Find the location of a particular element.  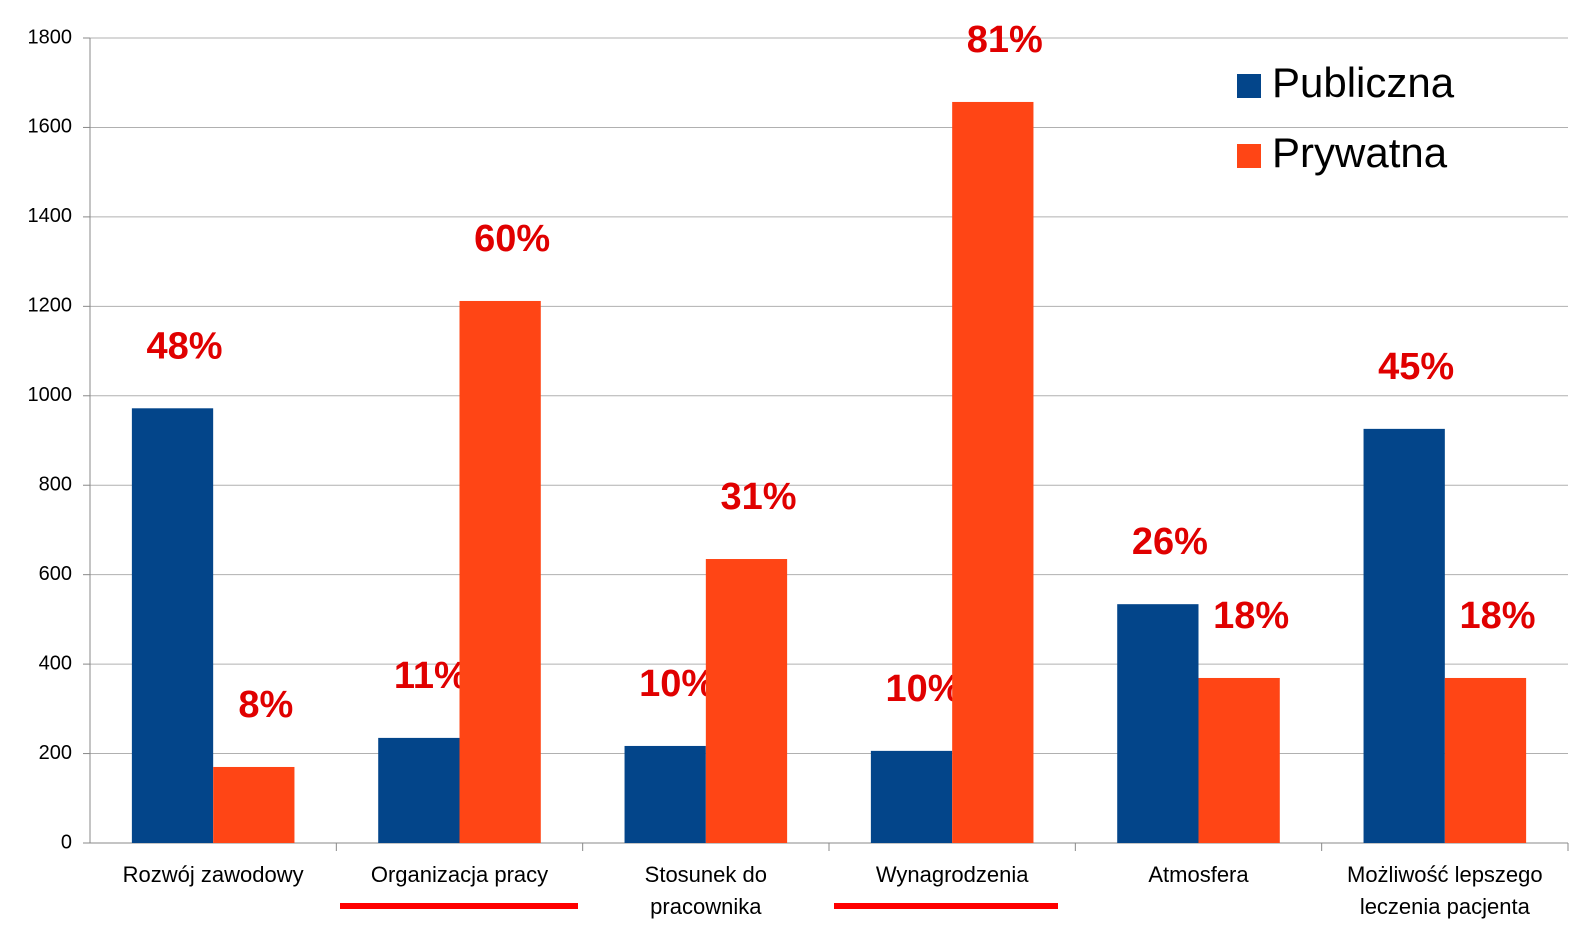

x-tick-label: Wynagrodzenia is located at coordinates (952, 874).